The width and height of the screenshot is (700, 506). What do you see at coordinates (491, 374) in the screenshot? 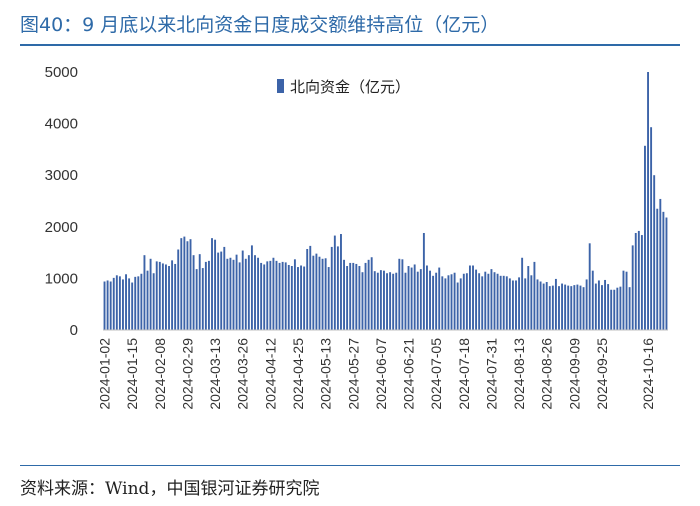
I see `x-tick-label-14: 2024-07-31` at bounding box center [491, 374].